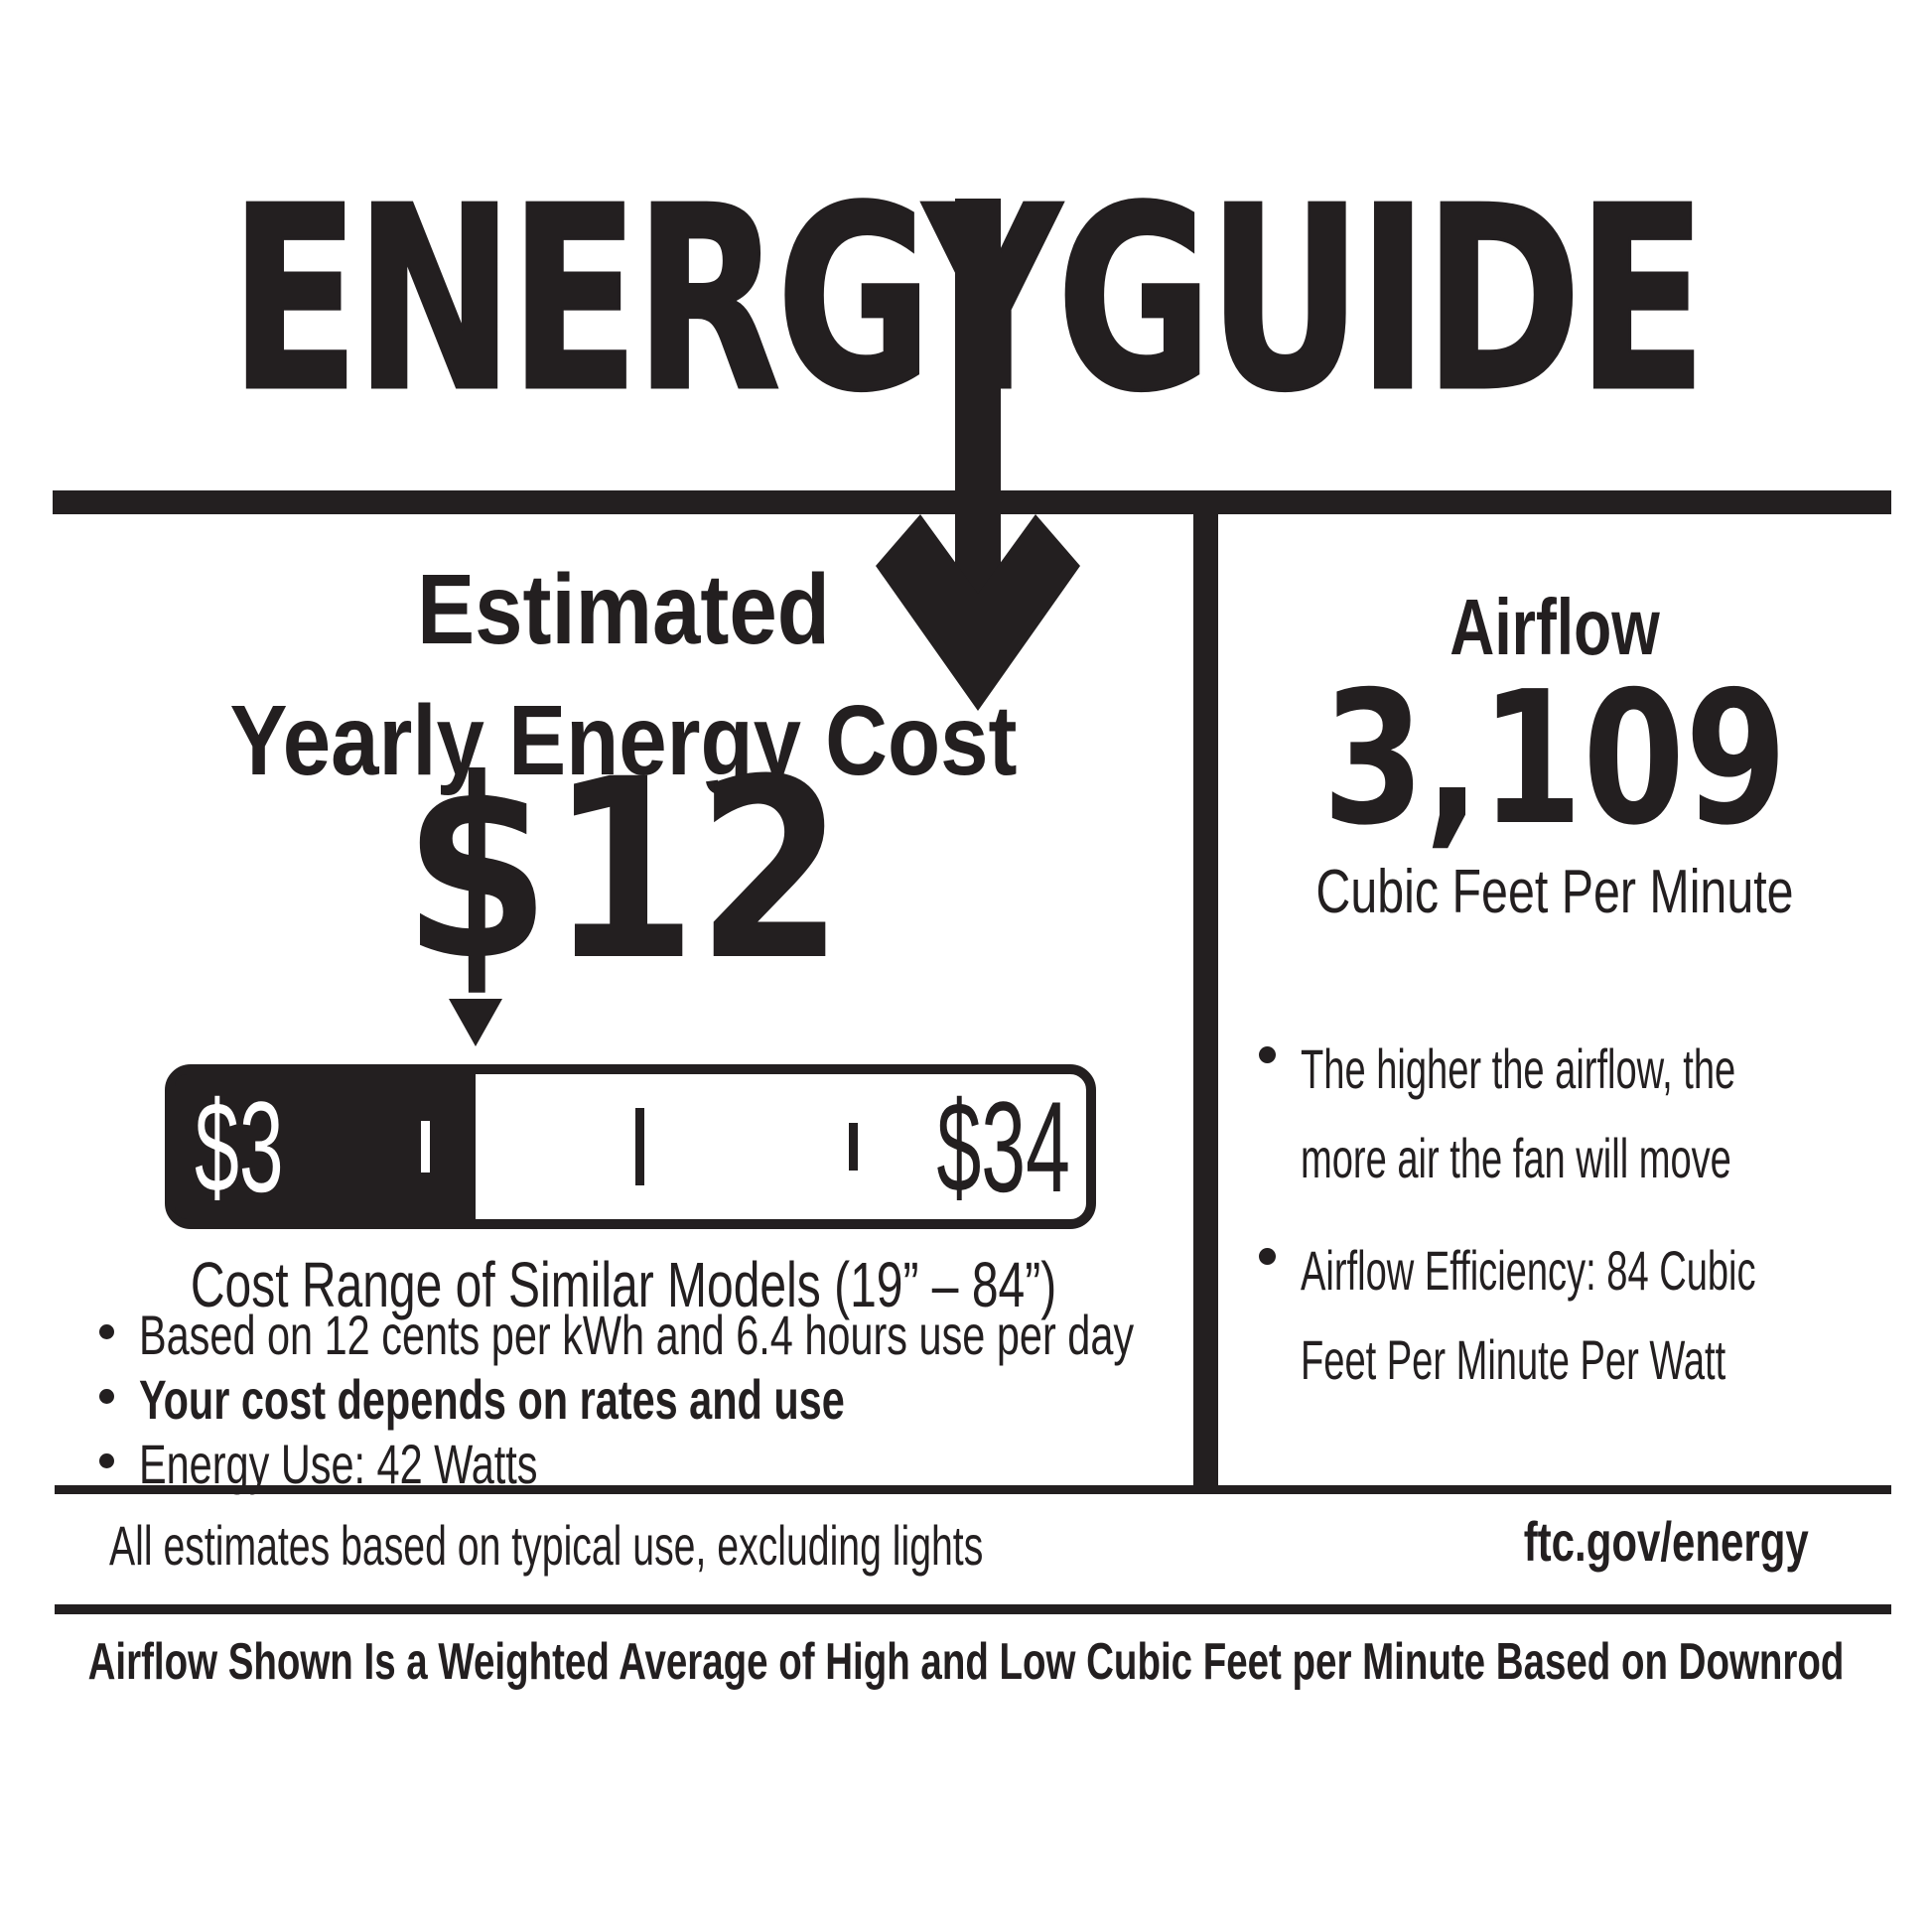 Image resolution: width=1932 pixels, height=1932 pixels. What do you see at coordinates (972, 502) in the screenshot?
I see `top-rule` at bounding box center [972, 502].